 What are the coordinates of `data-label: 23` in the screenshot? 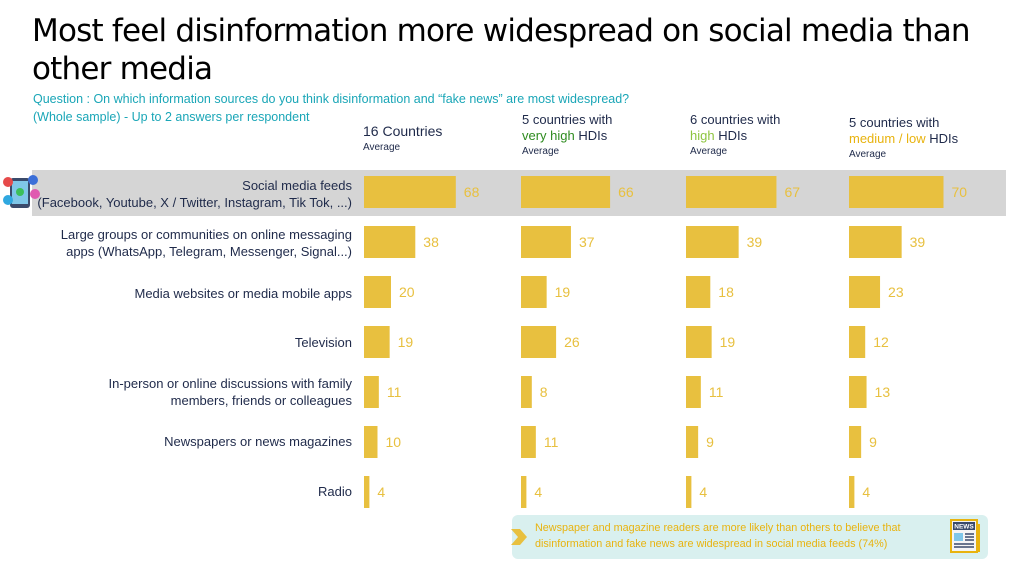 It's located at (896, 292).